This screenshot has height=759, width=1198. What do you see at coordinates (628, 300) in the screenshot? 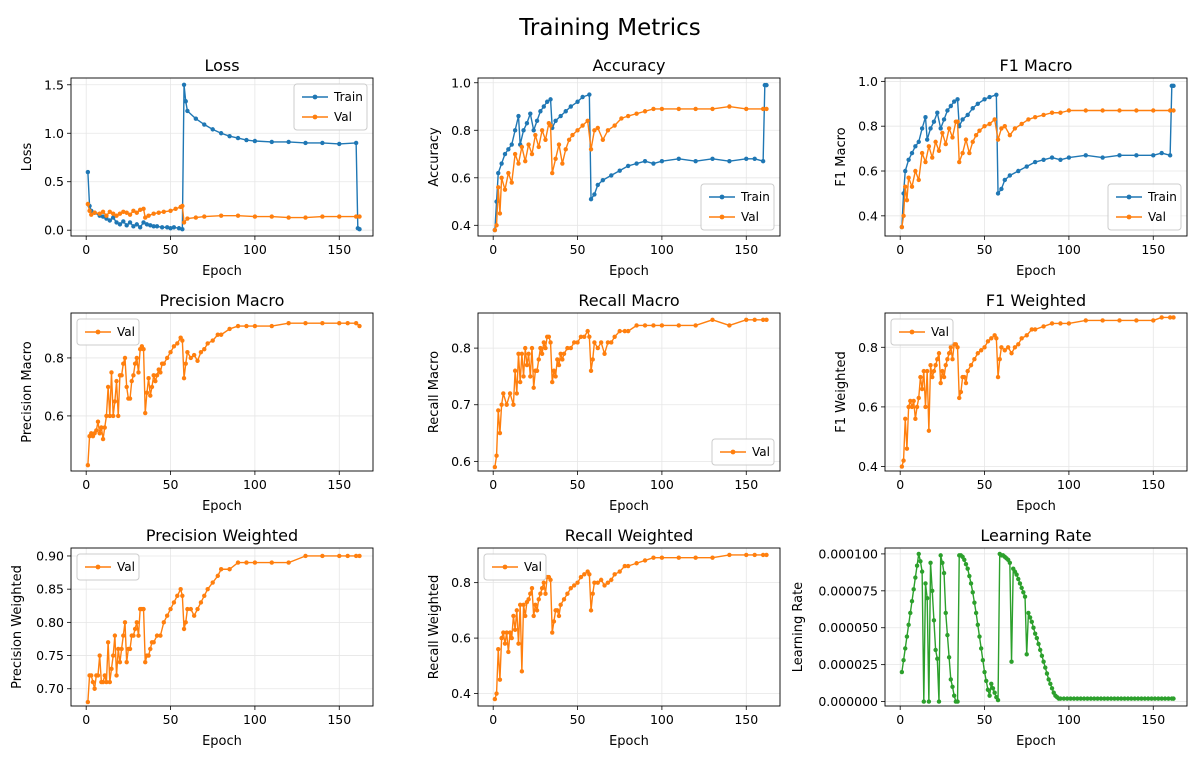
I see `panel-title: Recall Macro` at bounding box center [628, 300].